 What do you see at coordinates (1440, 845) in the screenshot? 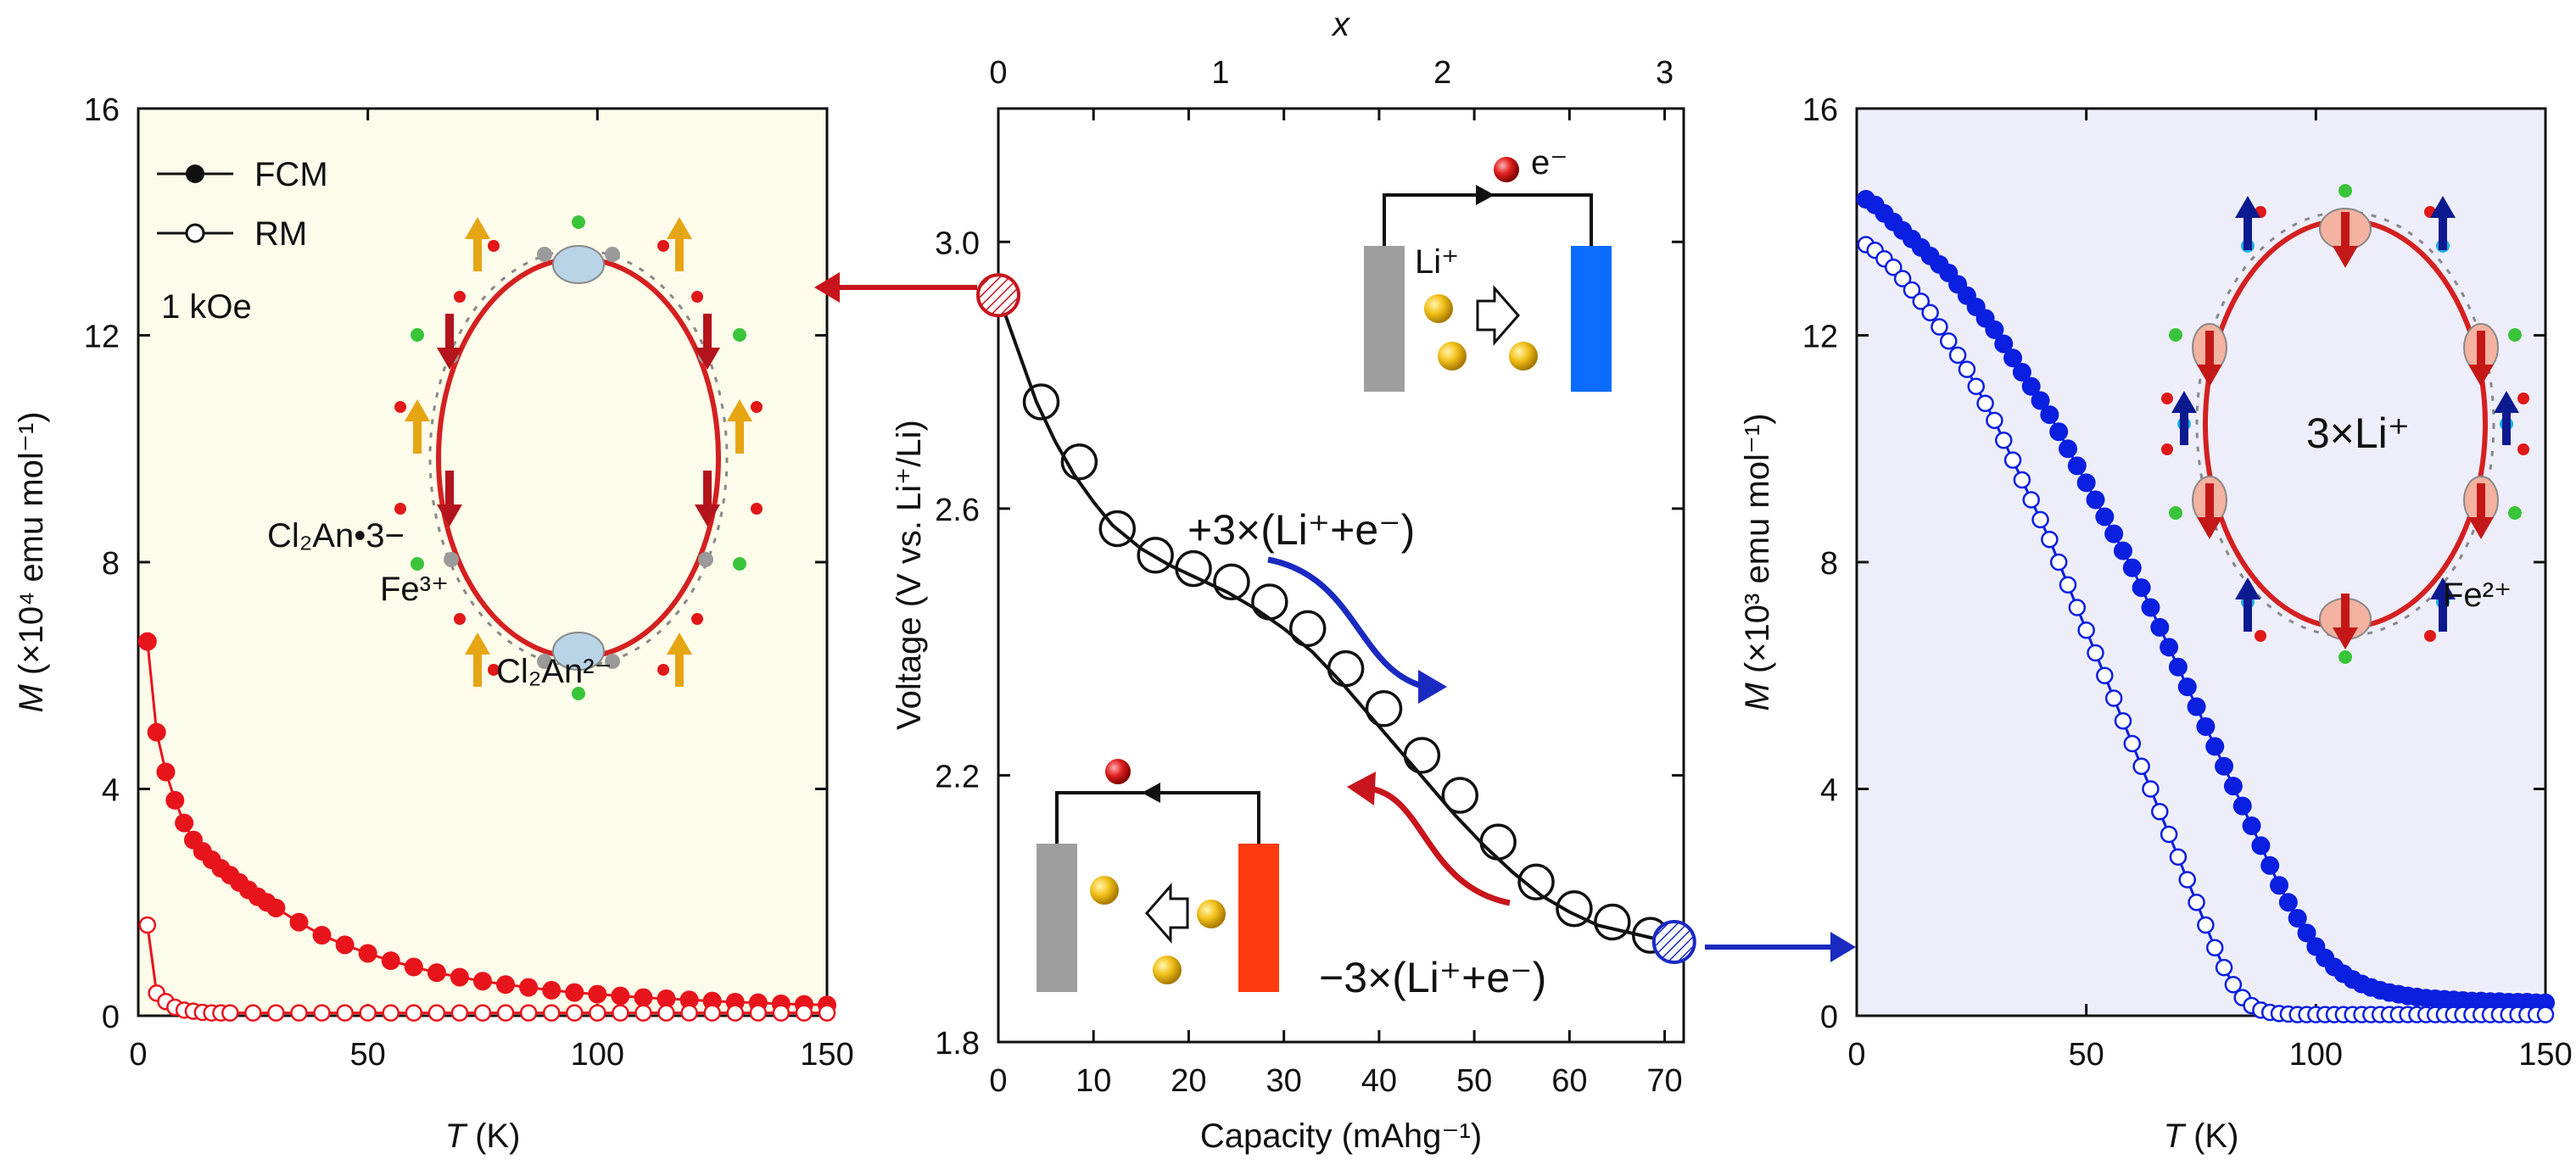
I see `charge-curved-arrow` at bounding box center [1440, 845].